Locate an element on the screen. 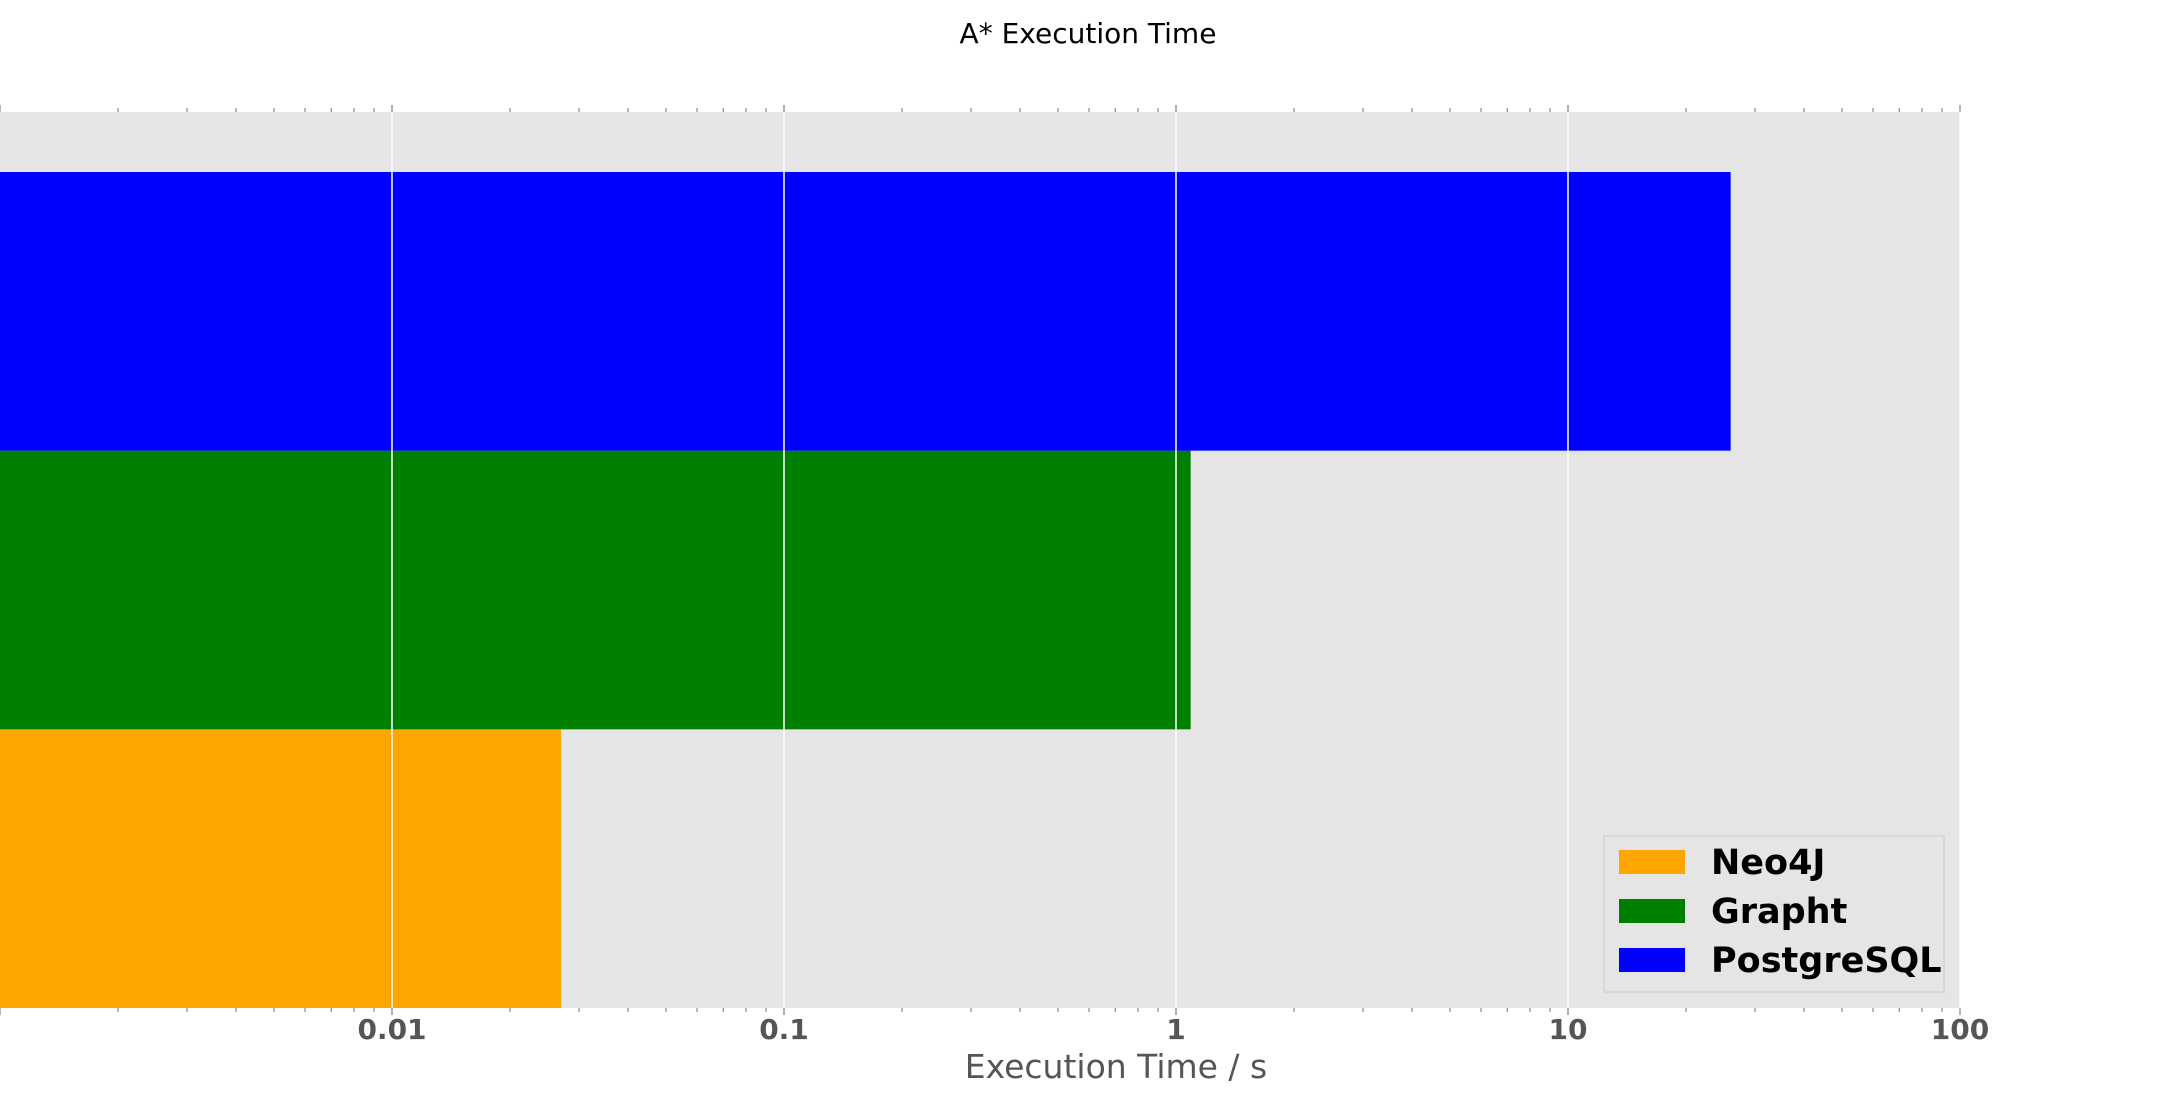  legend-swatch-neo4j is located at coordinates (1652, 862).